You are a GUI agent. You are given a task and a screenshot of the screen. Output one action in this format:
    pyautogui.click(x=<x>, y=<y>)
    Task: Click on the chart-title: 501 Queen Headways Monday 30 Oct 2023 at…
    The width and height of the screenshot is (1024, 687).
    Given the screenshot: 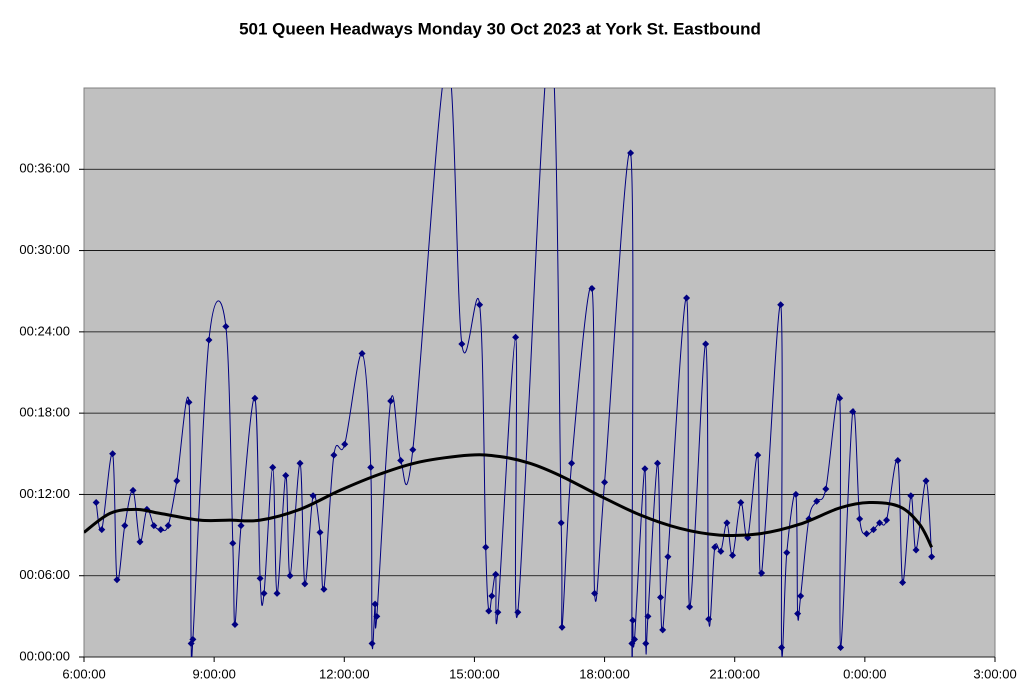 What is the action you would take?
    pyautogui.click(x=500, y=28)
    